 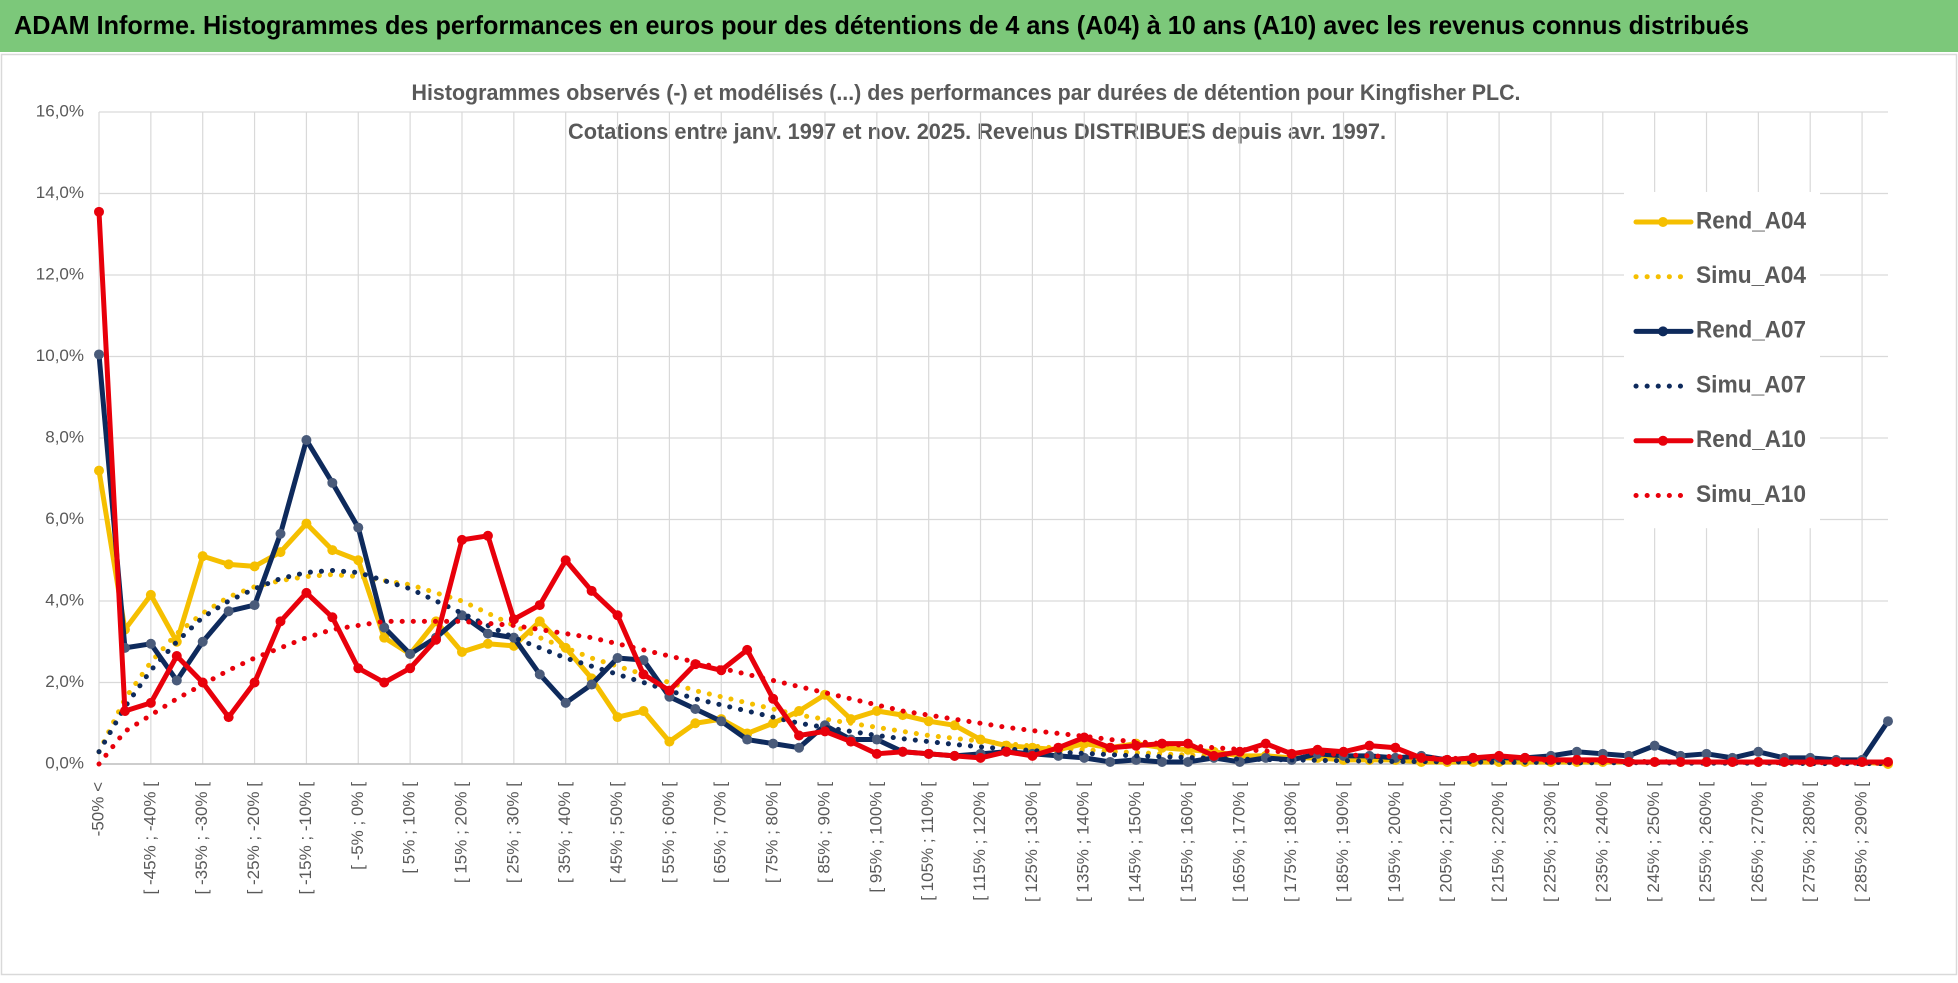 I want to click on x-tick-label: [ 165% ; 170% [, so click(x=1238, y=842).